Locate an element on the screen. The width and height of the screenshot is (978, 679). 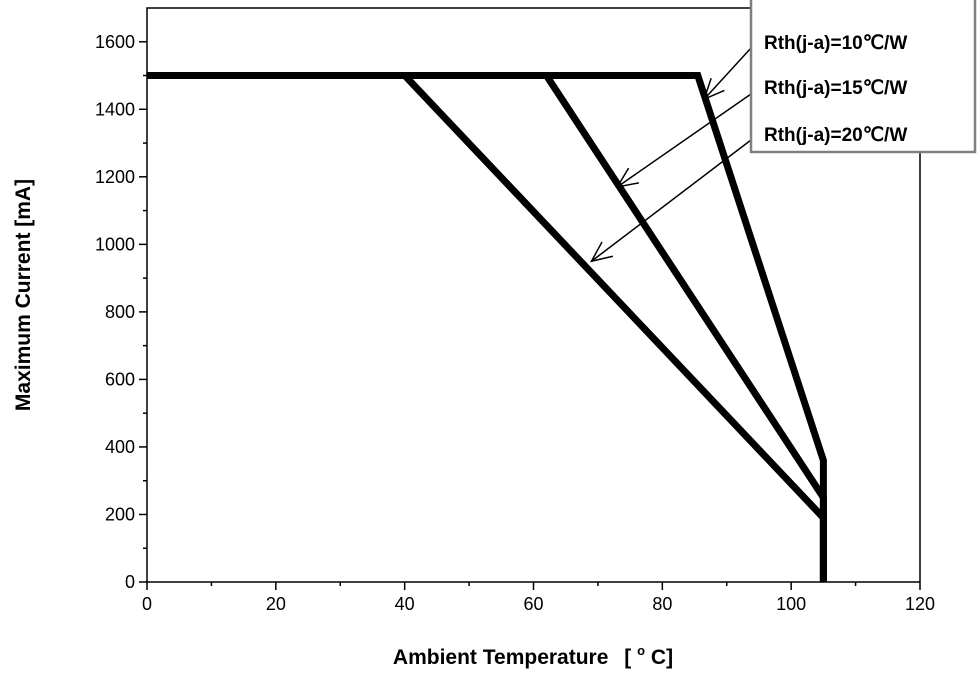
x-axis-title: Ambient Temperature [ o C] is located at coordinates (533, 653).